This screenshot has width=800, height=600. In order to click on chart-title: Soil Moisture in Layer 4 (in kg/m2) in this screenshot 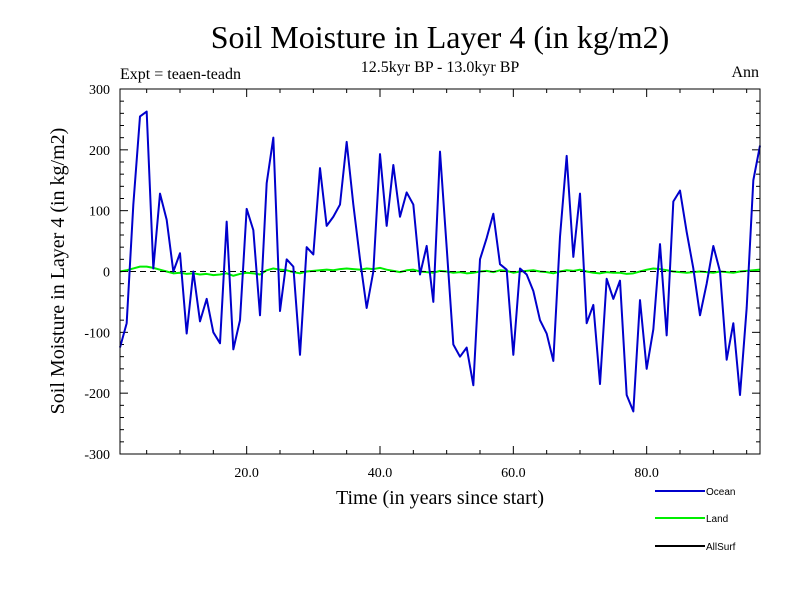, I will do `click(440, 37)`.